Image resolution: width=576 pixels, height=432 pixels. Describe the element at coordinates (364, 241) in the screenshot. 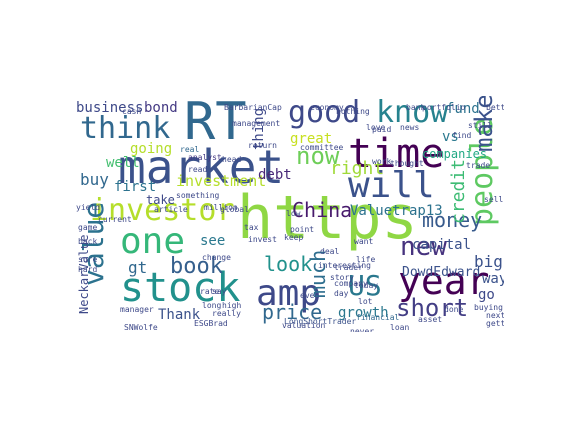

I see `word-want: want` at that location.